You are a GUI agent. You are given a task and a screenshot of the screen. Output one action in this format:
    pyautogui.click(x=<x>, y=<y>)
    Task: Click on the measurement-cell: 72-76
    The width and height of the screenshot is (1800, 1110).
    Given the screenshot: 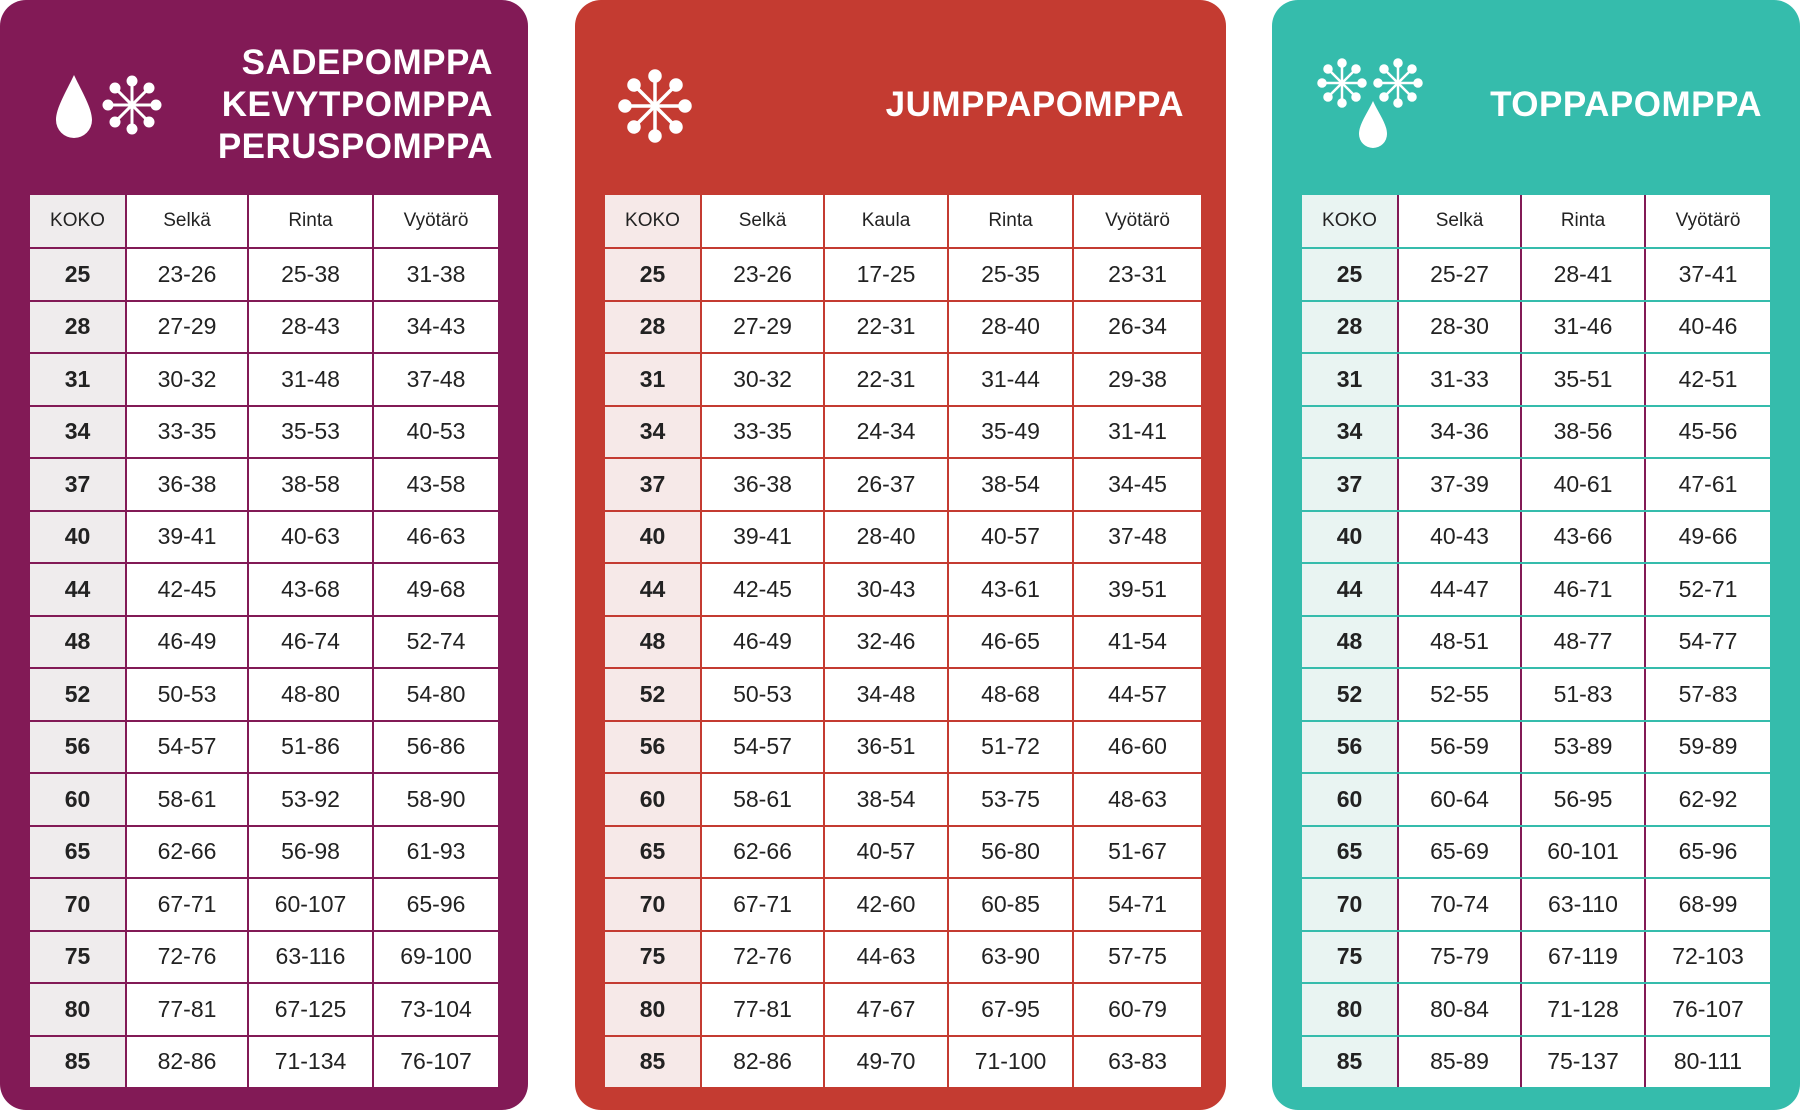 What is the action you would take?
    pyautogui.click(x=186, y=957)
    